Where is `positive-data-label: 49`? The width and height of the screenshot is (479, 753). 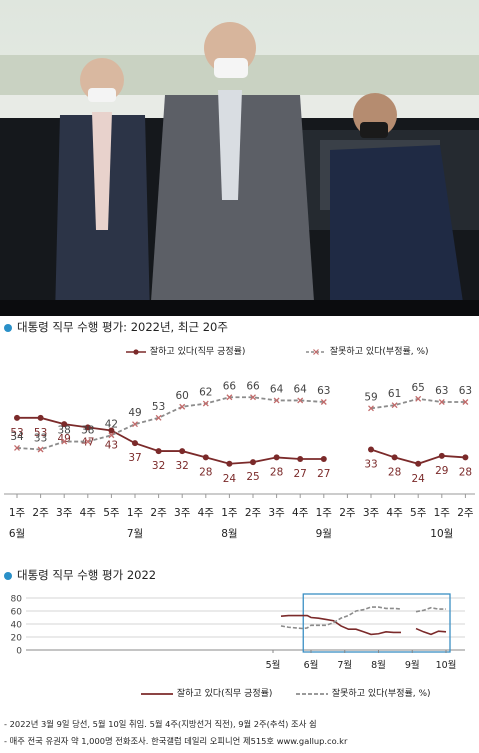
positive-data-label: 49 is located at coordinates (64, 439).